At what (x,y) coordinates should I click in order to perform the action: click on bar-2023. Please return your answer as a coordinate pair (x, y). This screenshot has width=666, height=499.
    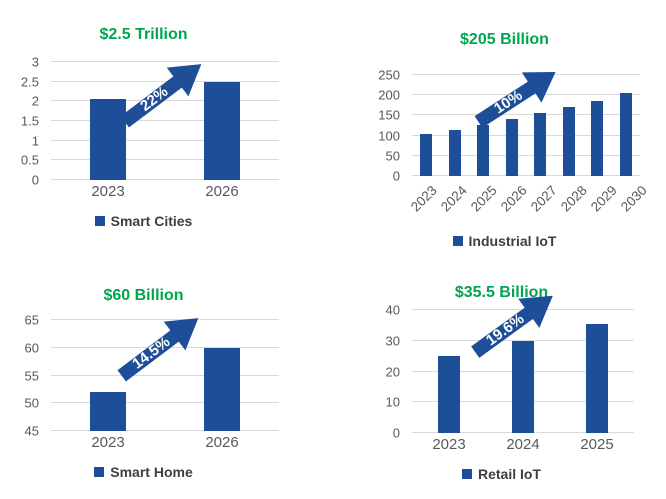
    Looking at the image, I should click on (426, 154).